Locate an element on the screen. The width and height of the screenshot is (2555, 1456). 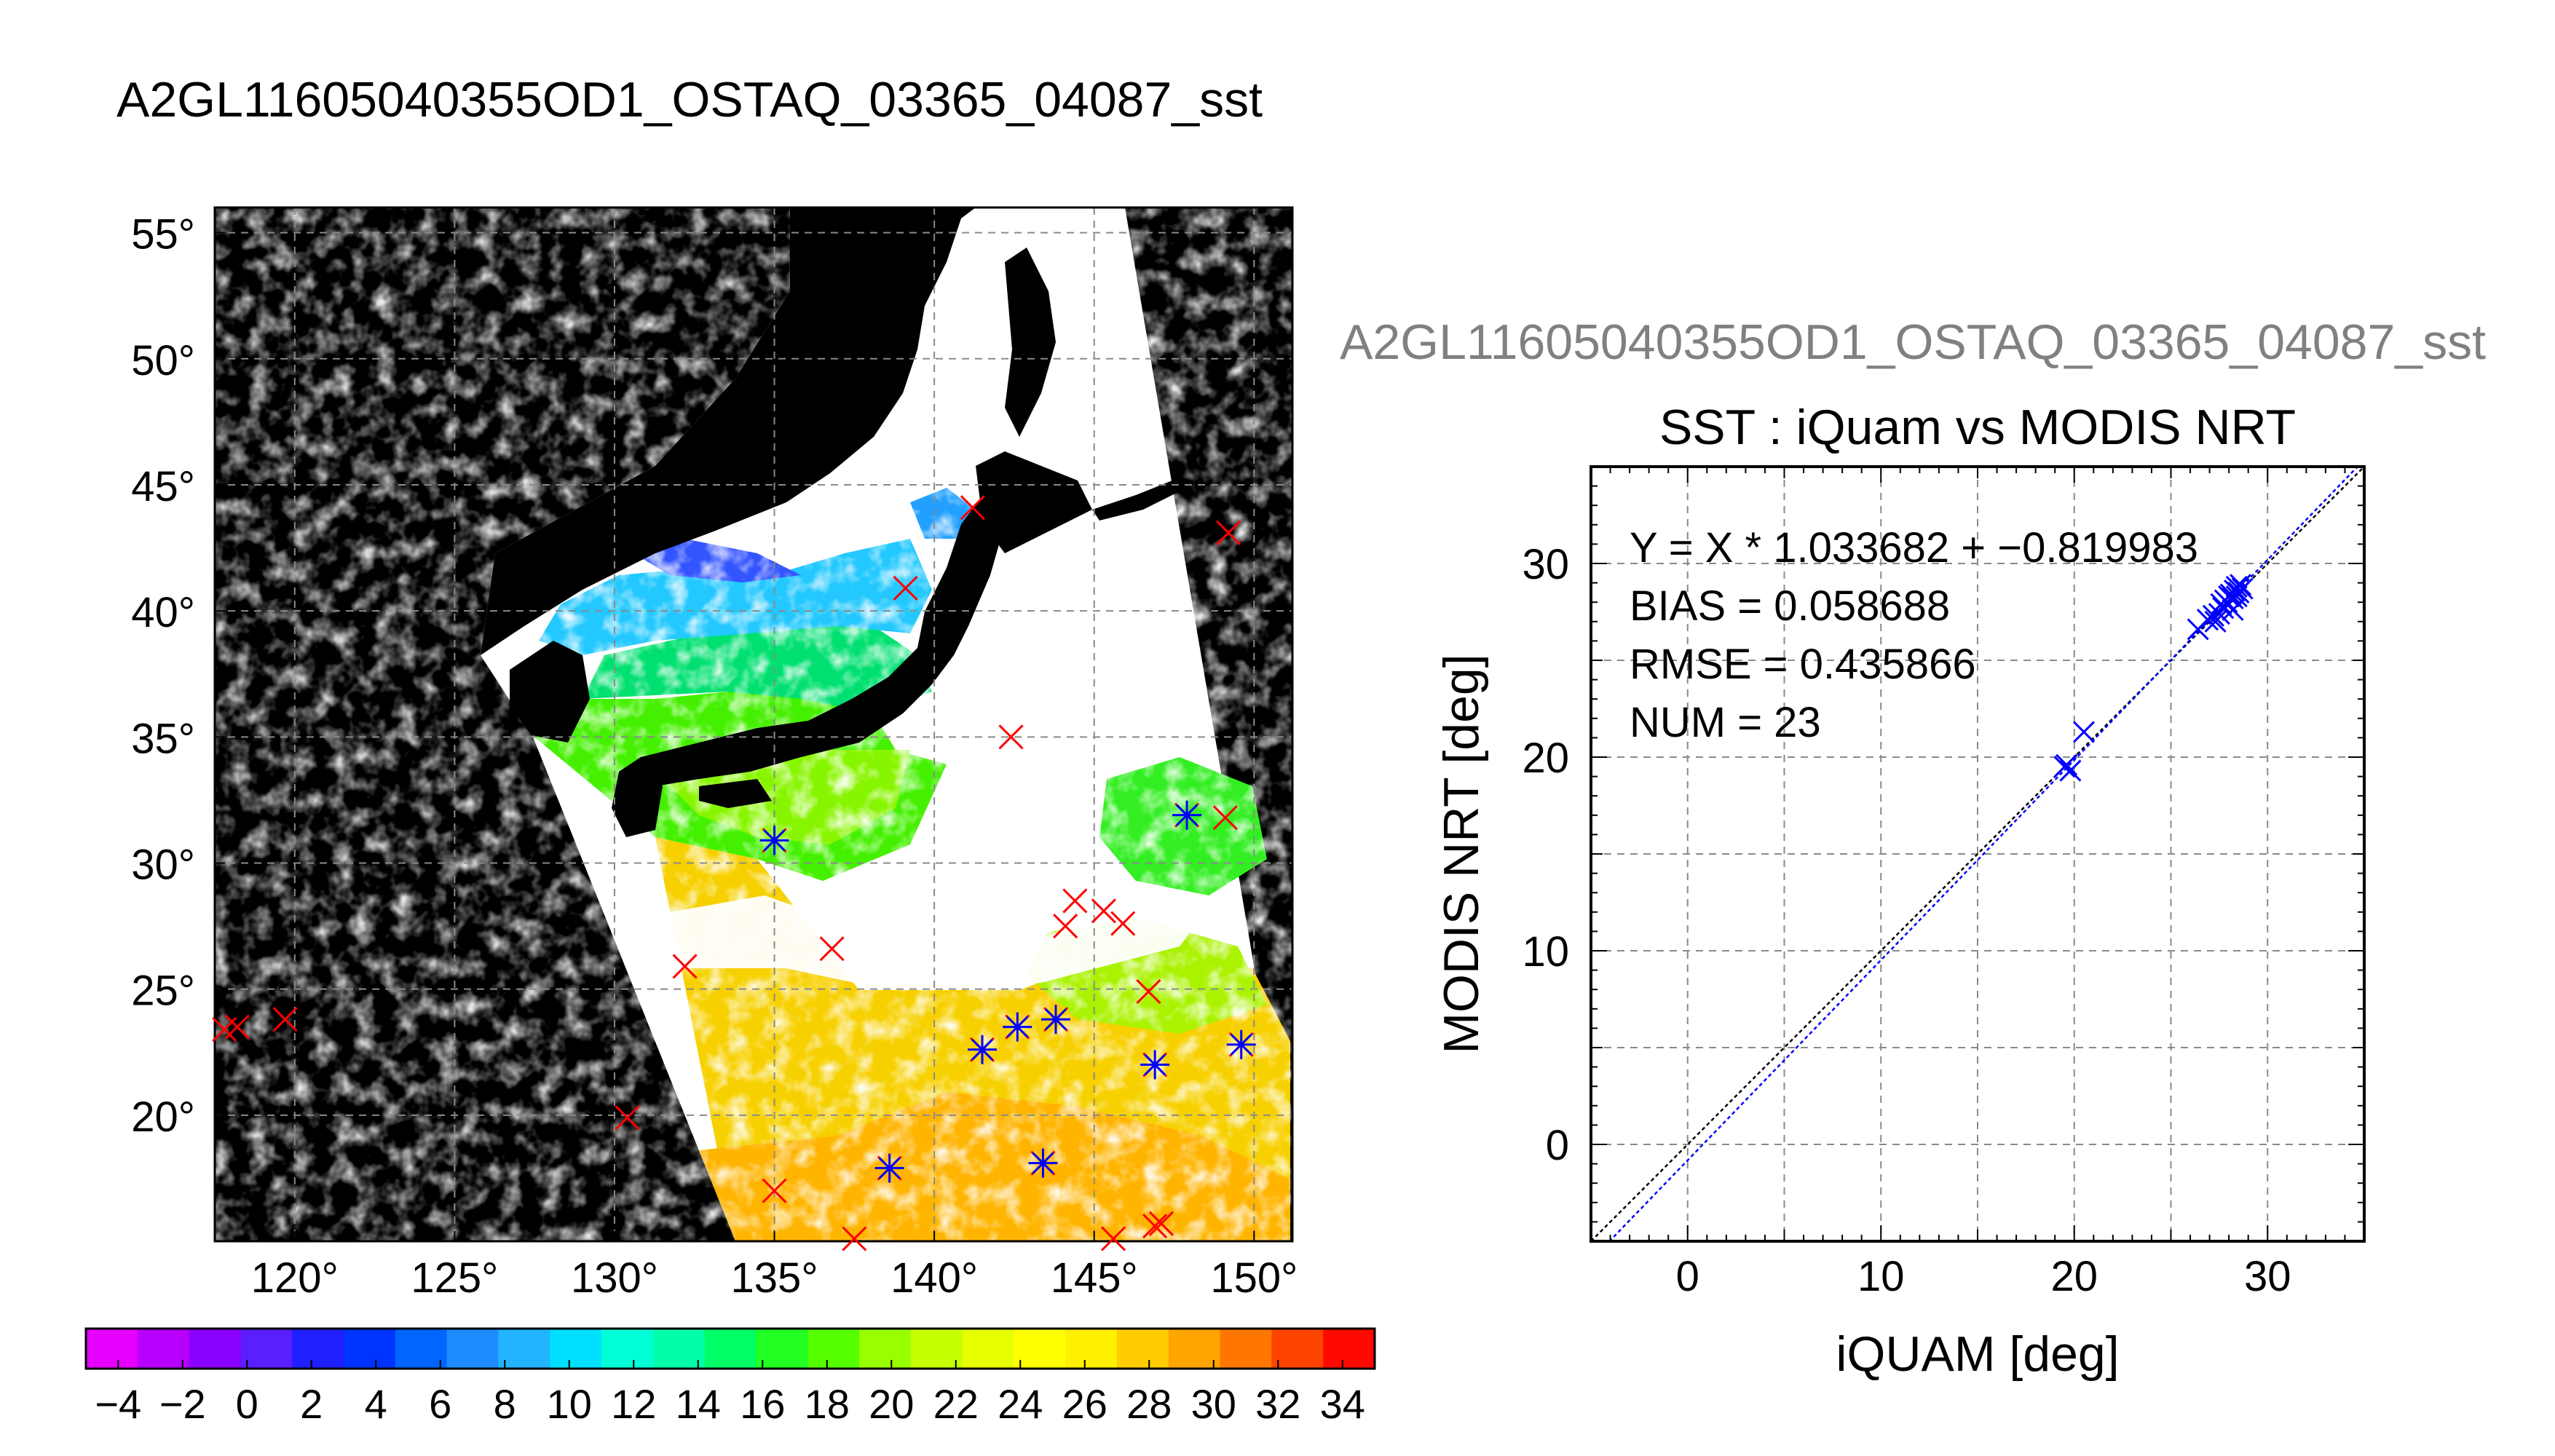
land-kyushu is located at coordinates (637, 797).